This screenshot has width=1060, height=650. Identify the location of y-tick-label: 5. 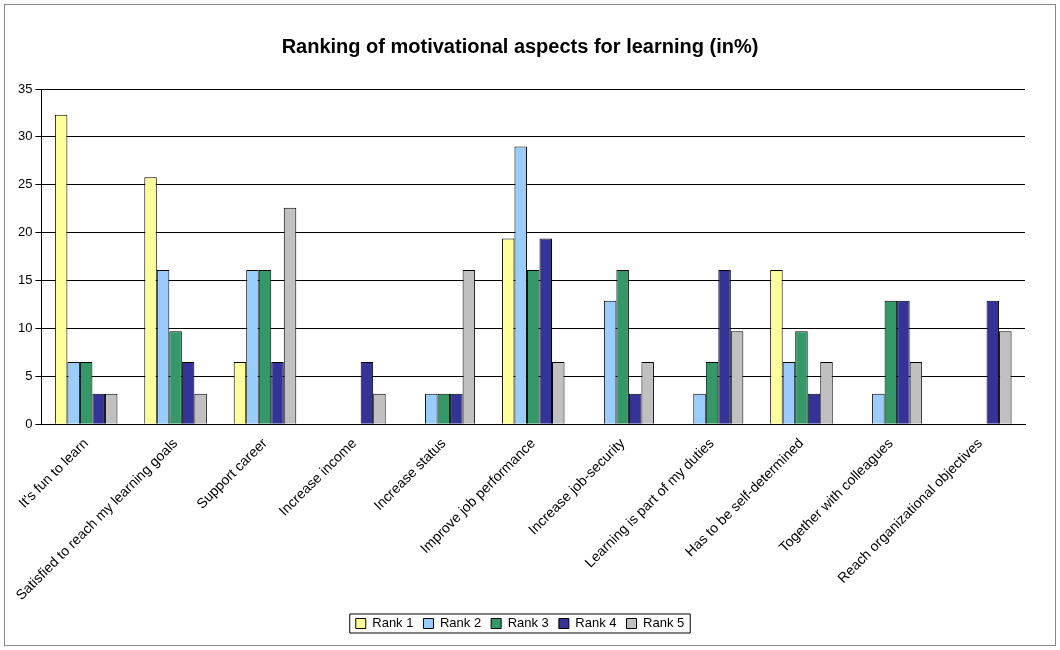
(29, 375).